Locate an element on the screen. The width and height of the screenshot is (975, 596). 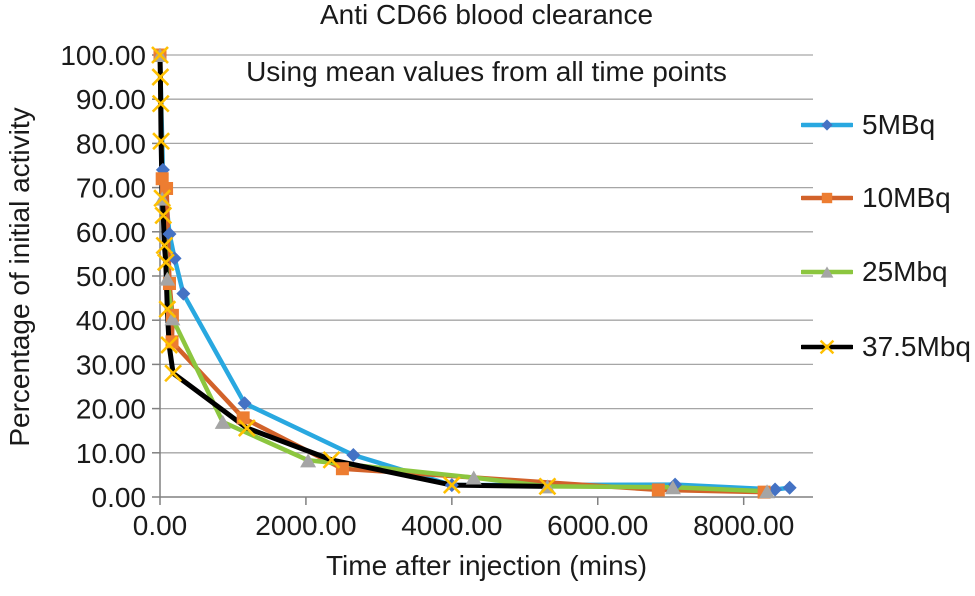
legend-item-10mbq: 10MBq is located at coordinates (875, 197).